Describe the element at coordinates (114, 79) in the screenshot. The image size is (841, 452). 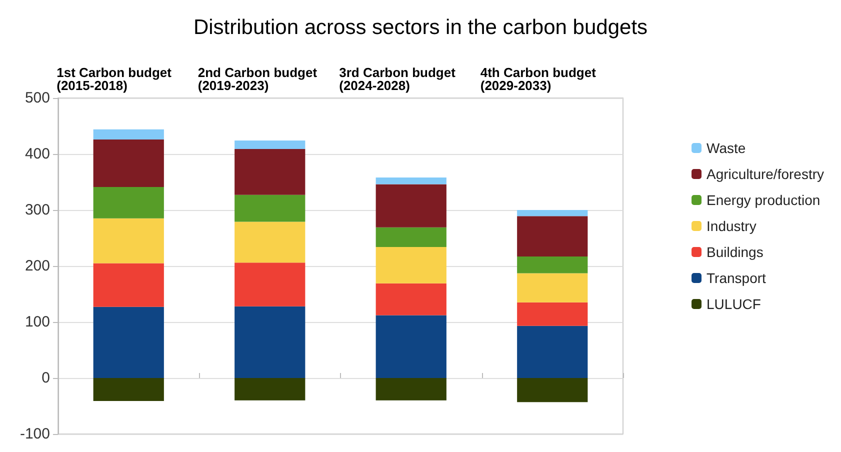
I see `x-tick-label: 1st Carbon budget (2015-2018)` at that location.